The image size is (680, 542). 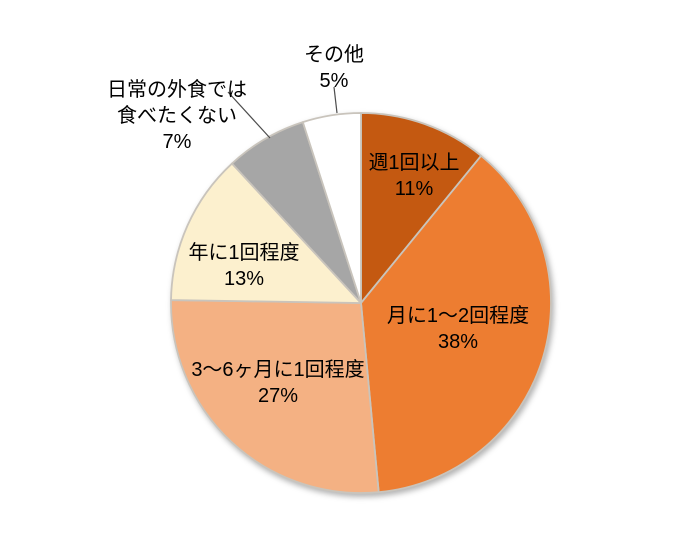 I want to click on slice-label-text: 月に1～2回程度, so click(x=458, y=316).